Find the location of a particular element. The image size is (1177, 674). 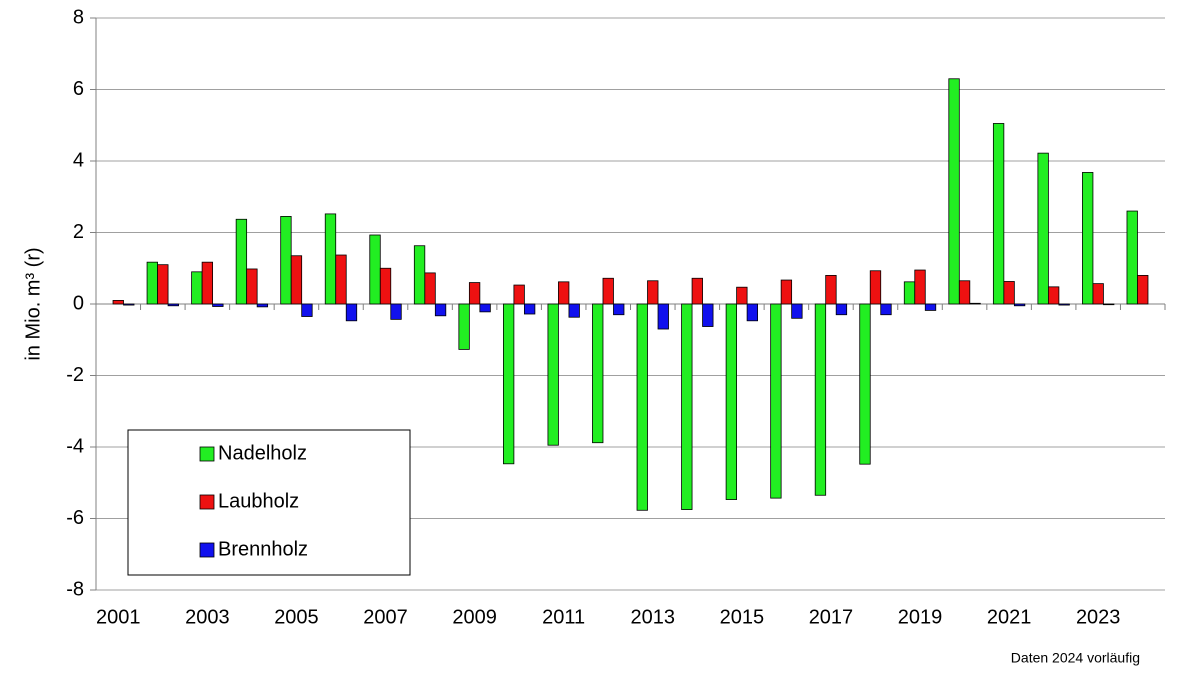

y-tick-label: -8 is located at coordinates (75, 589).